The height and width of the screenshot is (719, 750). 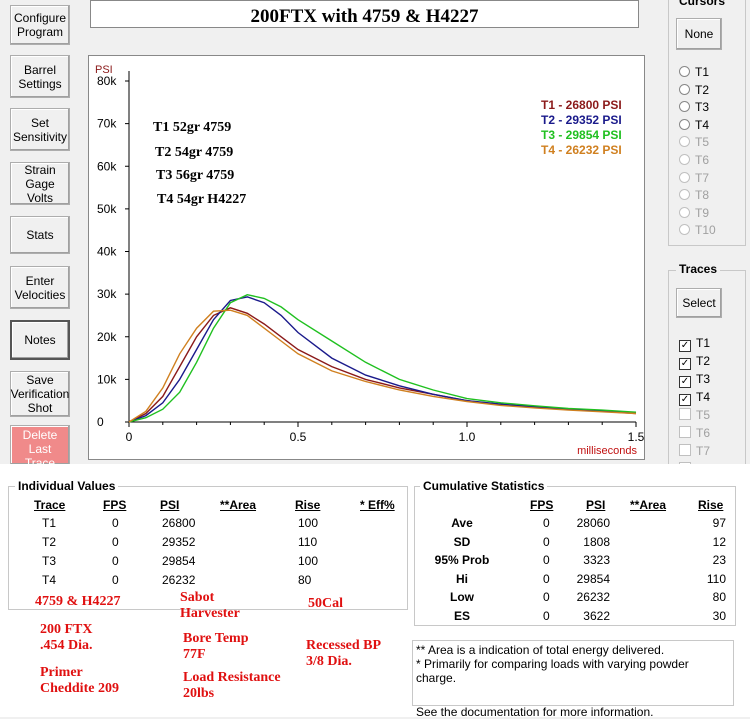 What do you see at coordinates (694, 72) in the screenshot?
I see `cursor-radio-t1: T1` at bounding box center [694, 72].